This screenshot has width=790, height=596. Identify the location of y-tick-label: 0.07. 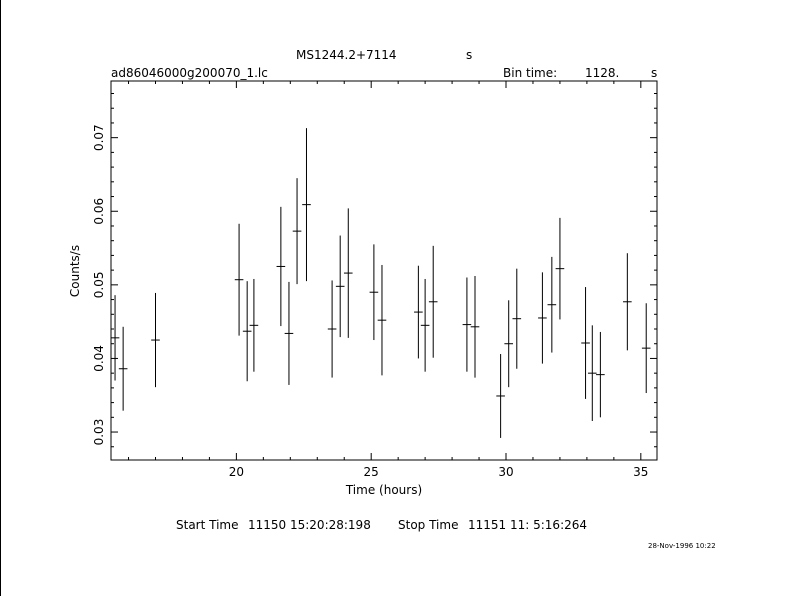
(99, 137).